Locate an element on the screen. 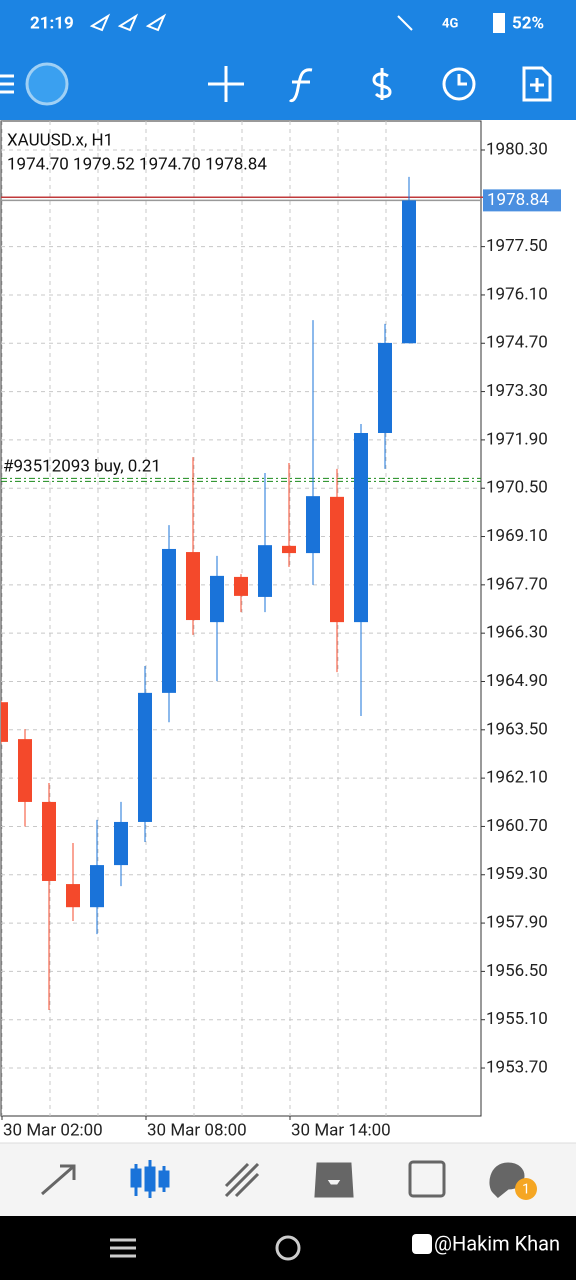 Image resolution: width=576 pixels, height=1280 pixels. period-button is located at coordinates (459, 84).